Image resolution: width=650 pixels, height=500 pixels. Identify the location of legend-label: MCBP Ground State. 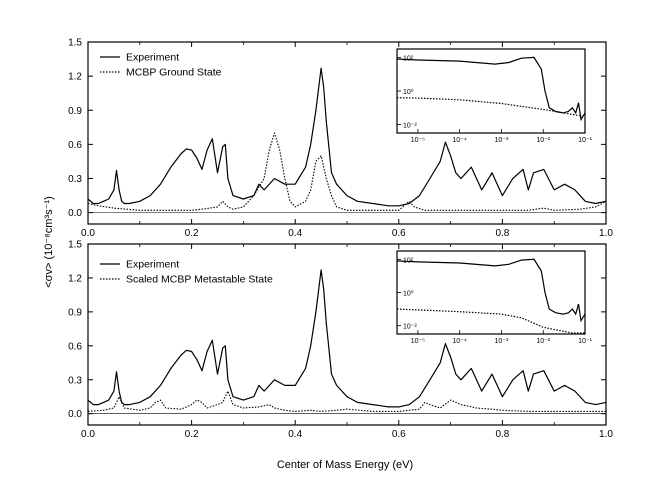
(174, 73).